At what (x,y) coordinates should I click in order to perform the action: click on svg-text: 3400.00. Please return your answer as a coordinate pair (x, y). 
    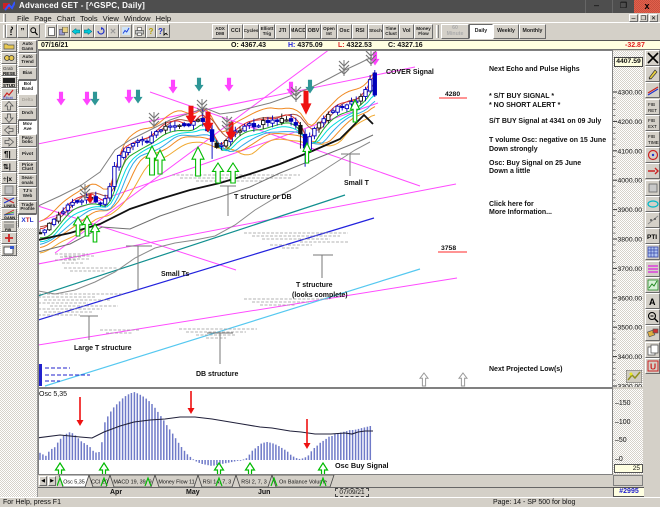
    Looking at the image, I should click on (630, 357).